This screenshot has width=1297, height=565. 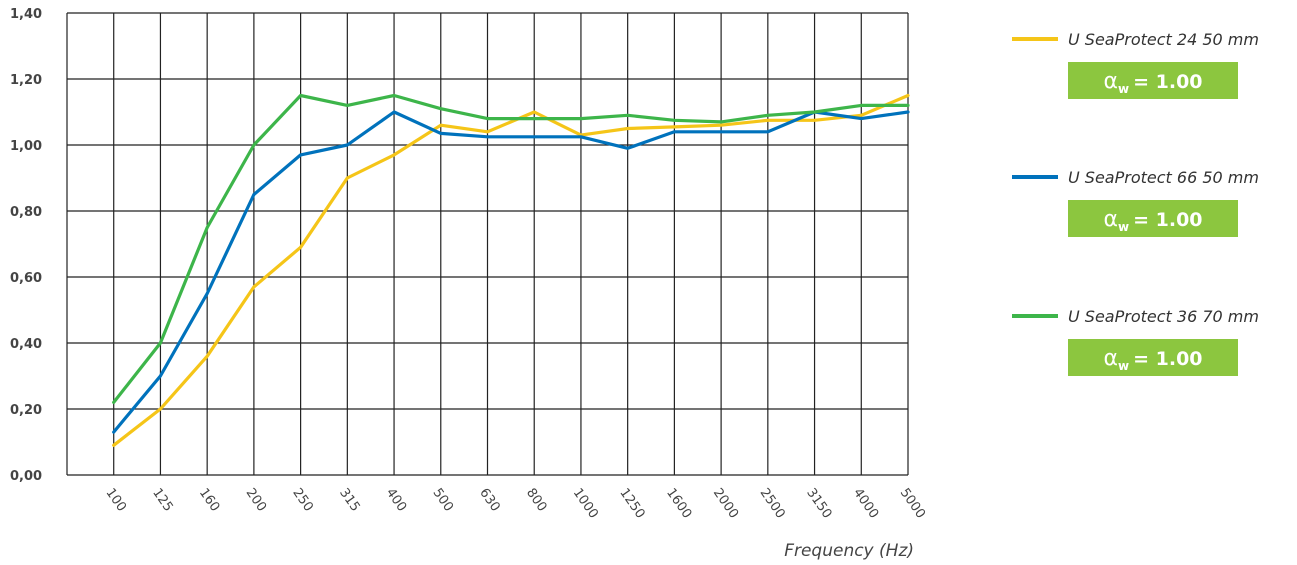 What do you see at coordinates (209, 500) in the screenshot?
I see `x-tick-label: 160` at bounding box center [209, 500].